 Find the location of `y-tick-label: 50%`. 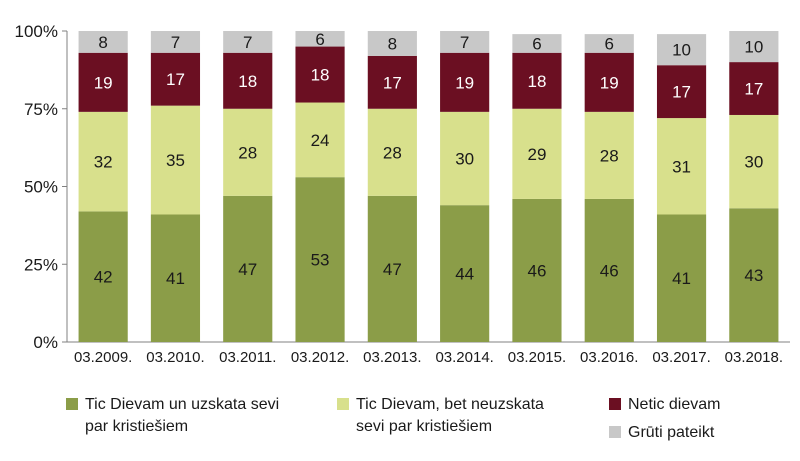

y-tick-label: 50% is located at coordinates (41, 187).